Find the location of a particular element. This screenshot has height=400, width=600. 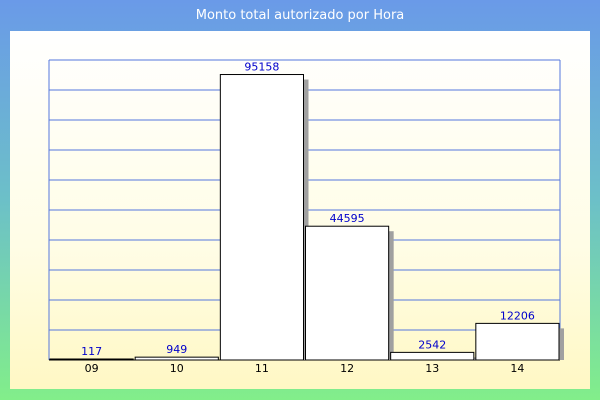

value-label: 44595 is located at coordinates (347, 218).